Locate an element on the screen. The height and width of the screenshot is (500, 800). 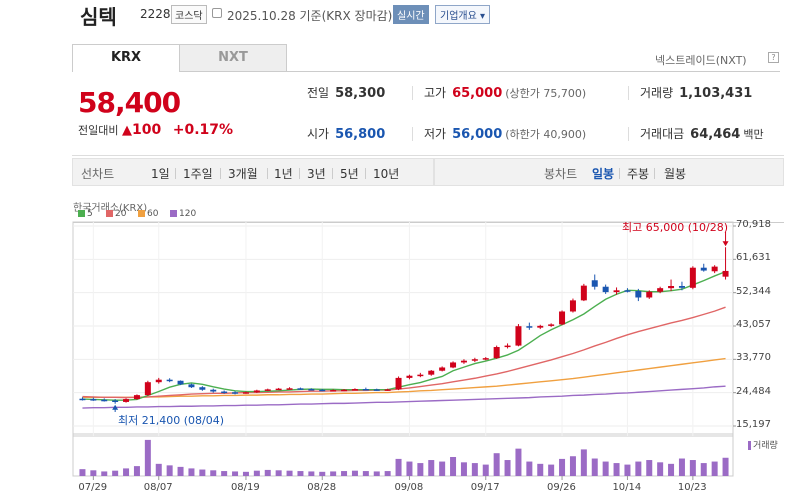
stat-open: 시가 56,800 is located at coordinates (346, 133).